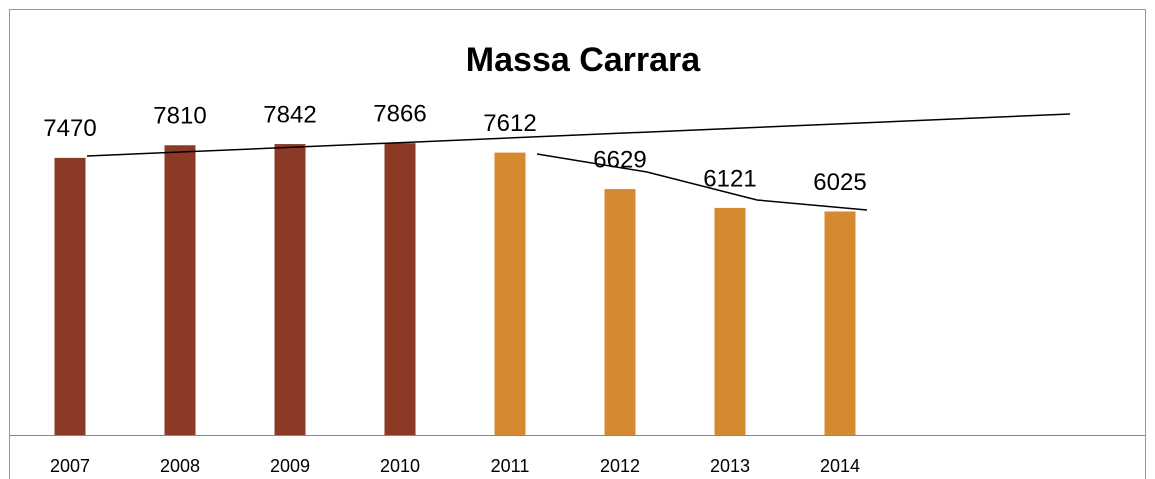 The image size is (1155, 479). I want to click on x-tick-label: 2008, so click(180, 466).